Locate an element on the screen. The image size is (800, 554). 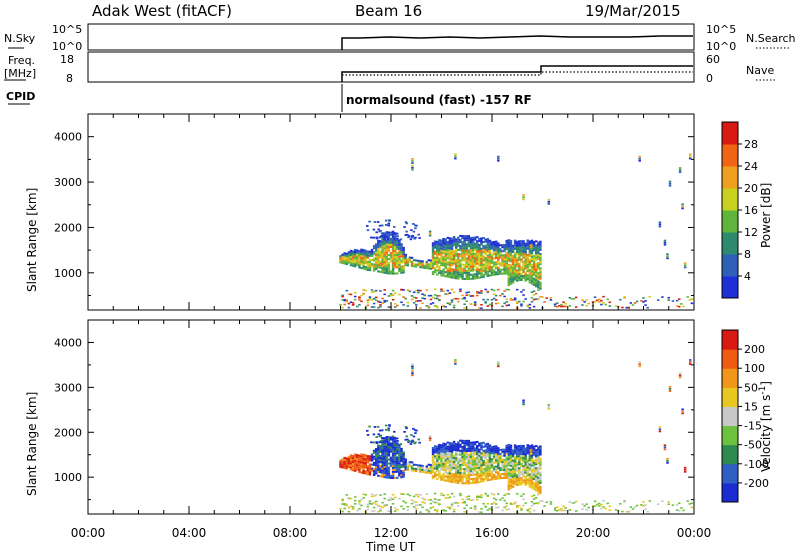
x-tick-label: 08:00 is located at coordinates (290, 533).